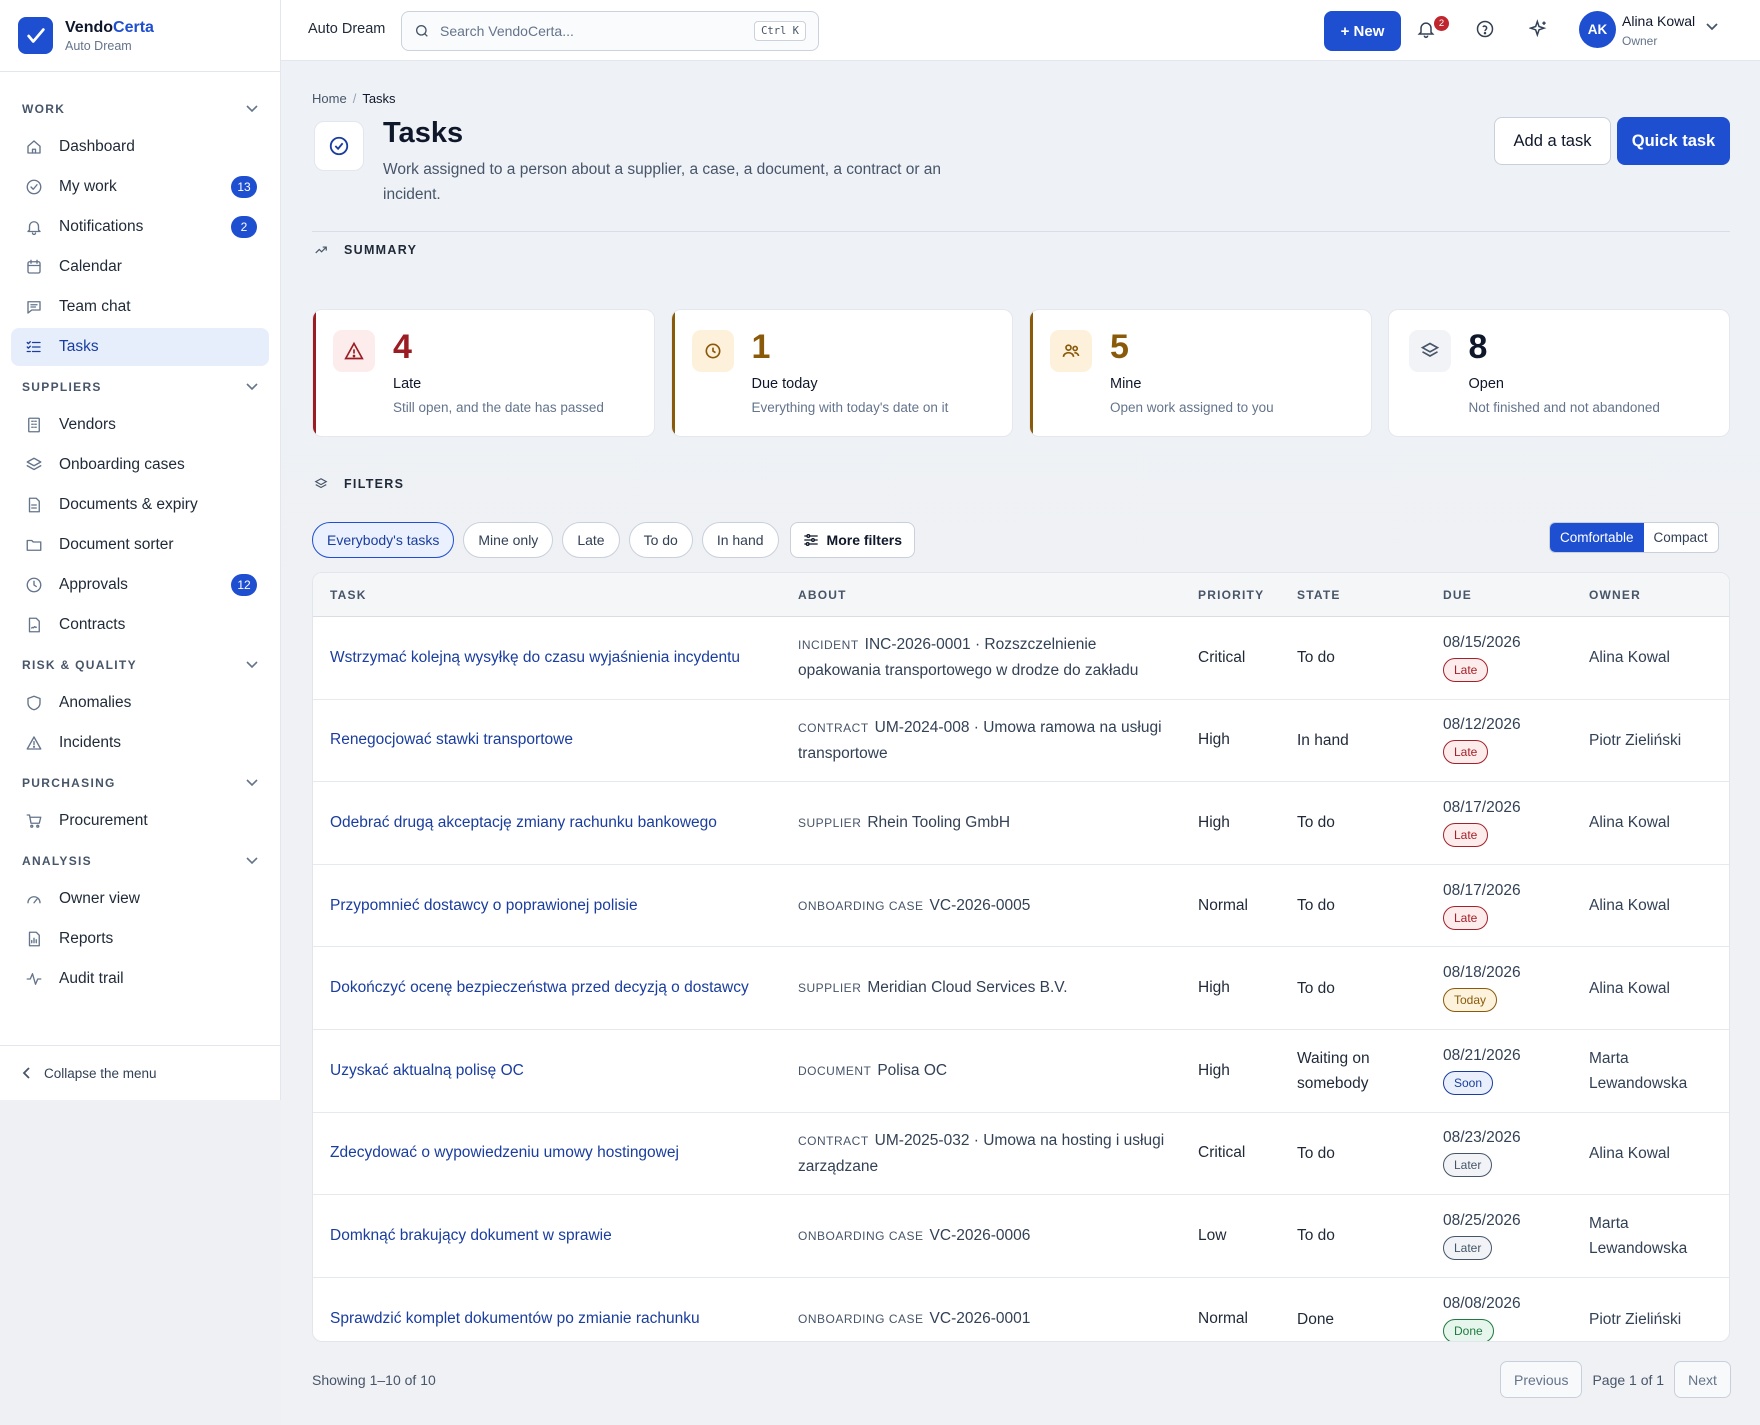 The height and width of the screenshot is (1425, 1760). I want to click on summary-card-mine: 5 Mine Open work assigned to you, so click(1200, 373).